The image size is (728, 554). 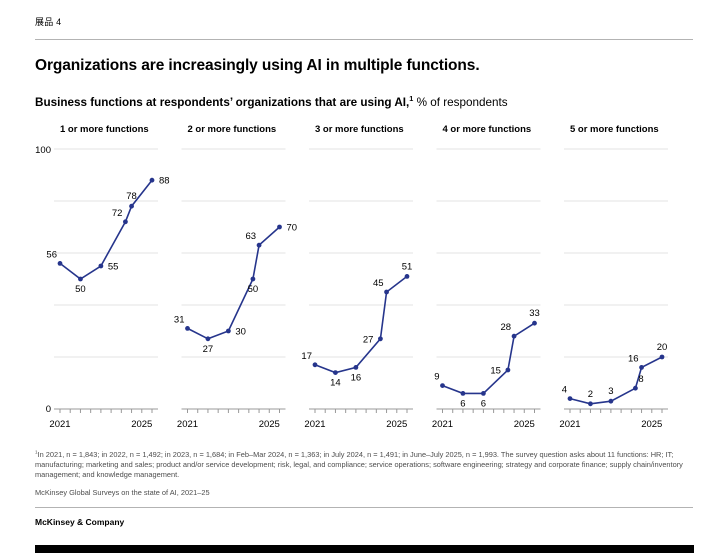 I want to click on data-label: 16, so click(x=633, y=358).